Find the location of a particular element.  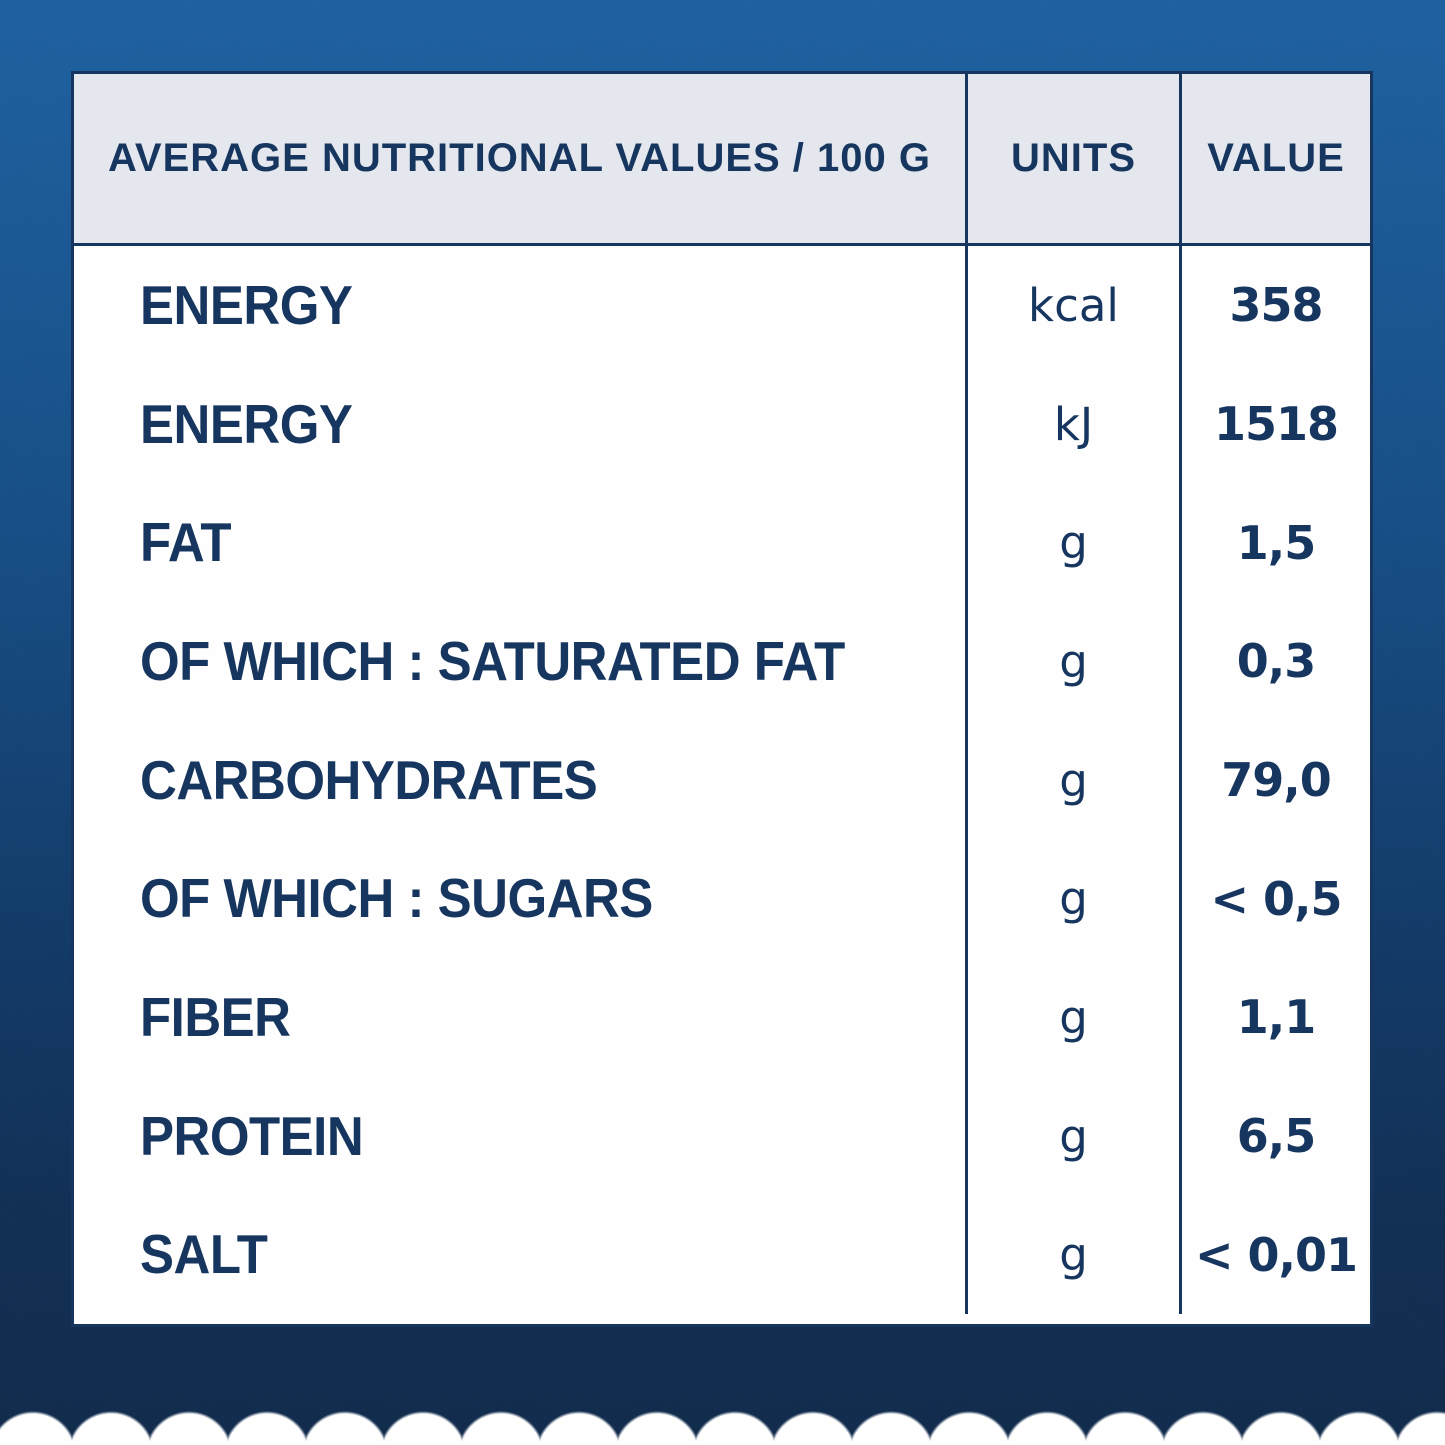

nutrient-value: < 0,5 is located at coordinates (1276, 898).